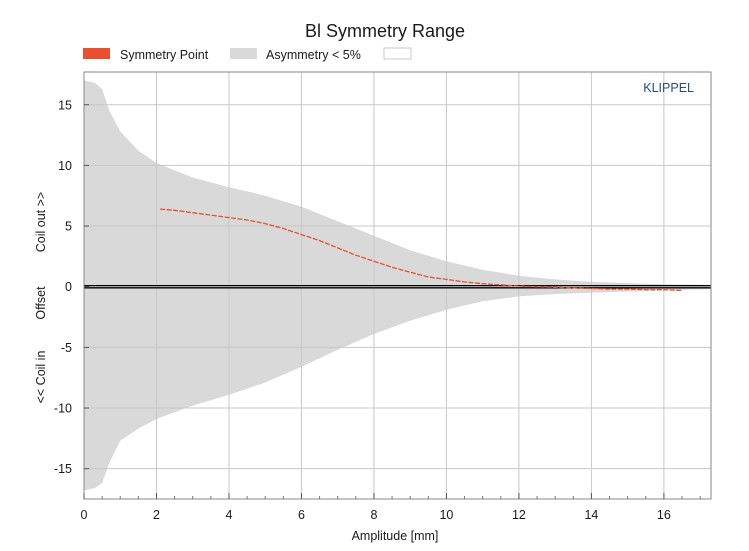  I want to click on y-tick-label: 10, so click(65, 166).